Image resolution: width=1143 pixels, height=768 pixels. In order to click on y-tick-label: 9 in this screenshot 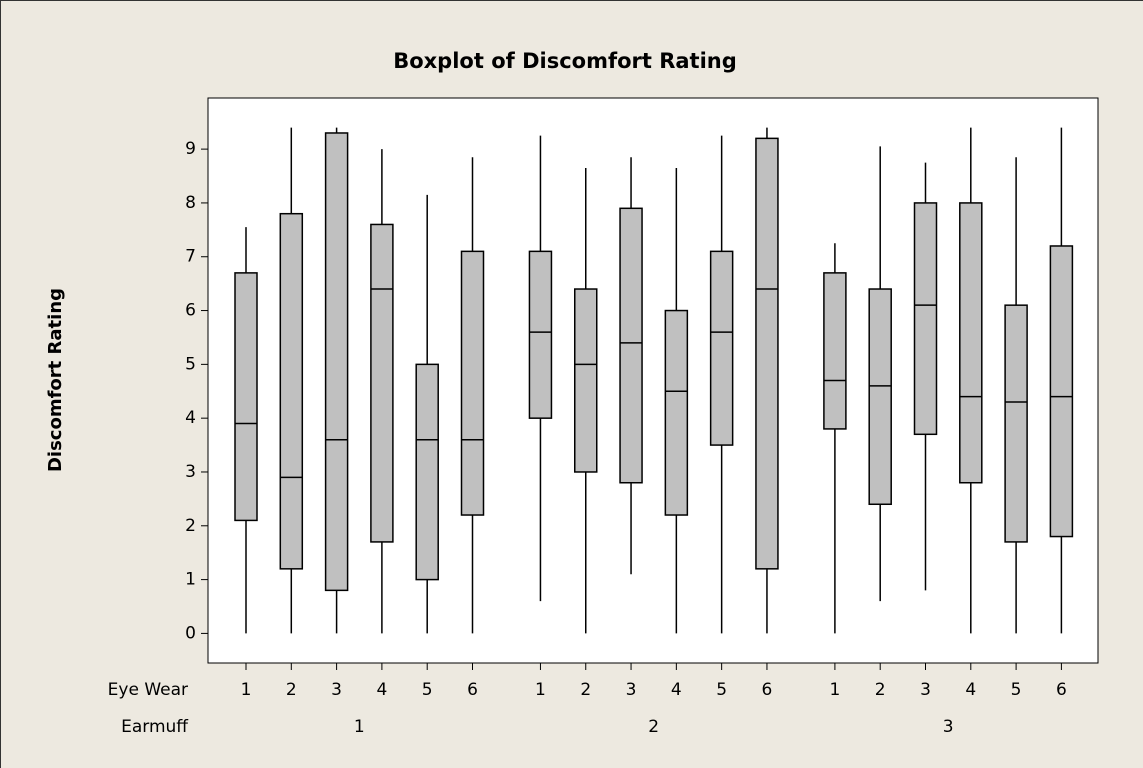, I will do `click(190, 149)`.